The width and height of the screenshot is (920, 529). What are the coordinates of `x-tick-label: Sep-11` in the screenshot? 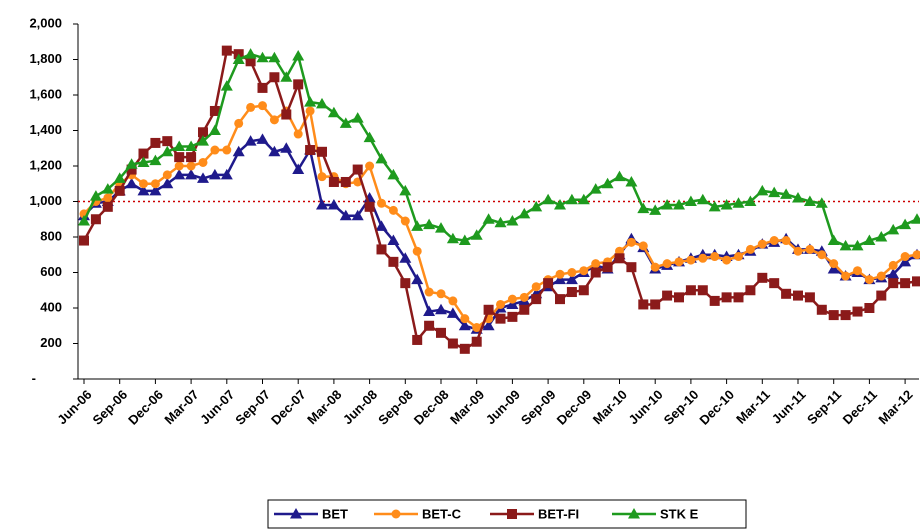 It's located at (824, 407).